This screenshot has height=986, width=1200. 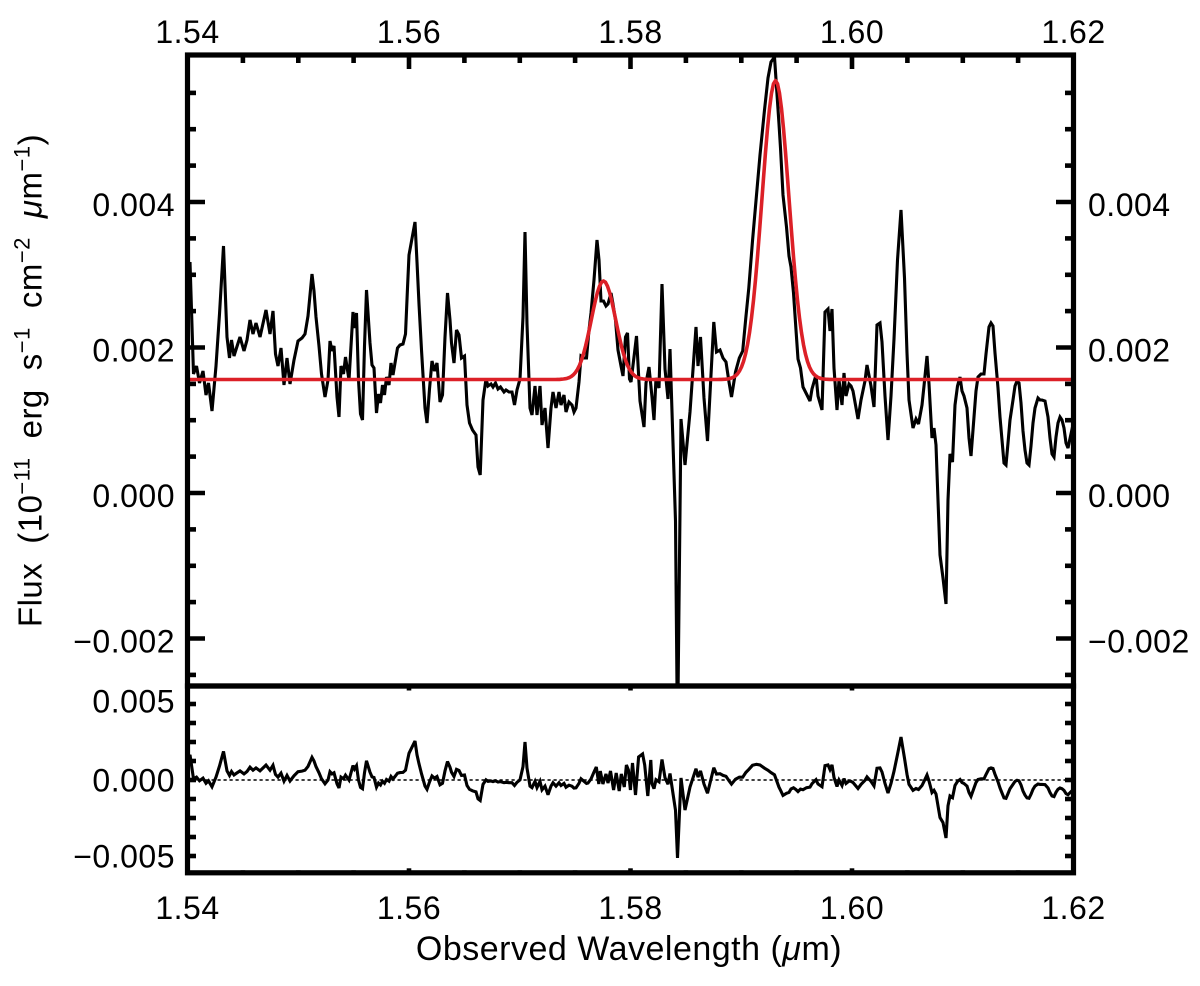 What do you see at coordinates (133, 702) in the screenshot?
I see `svg-text: 0.005` at bounding box center [133, 702].